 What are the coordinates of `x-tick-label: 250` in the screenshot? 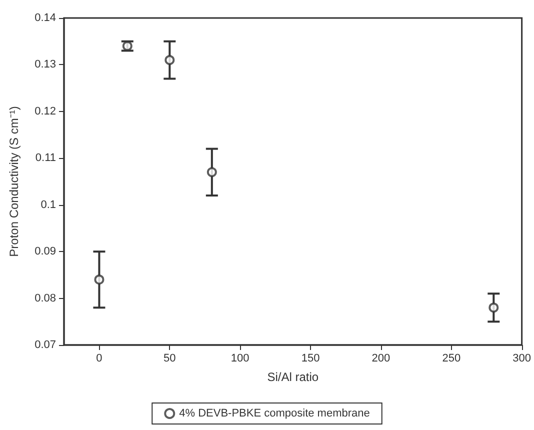 It's located at (451, 358).